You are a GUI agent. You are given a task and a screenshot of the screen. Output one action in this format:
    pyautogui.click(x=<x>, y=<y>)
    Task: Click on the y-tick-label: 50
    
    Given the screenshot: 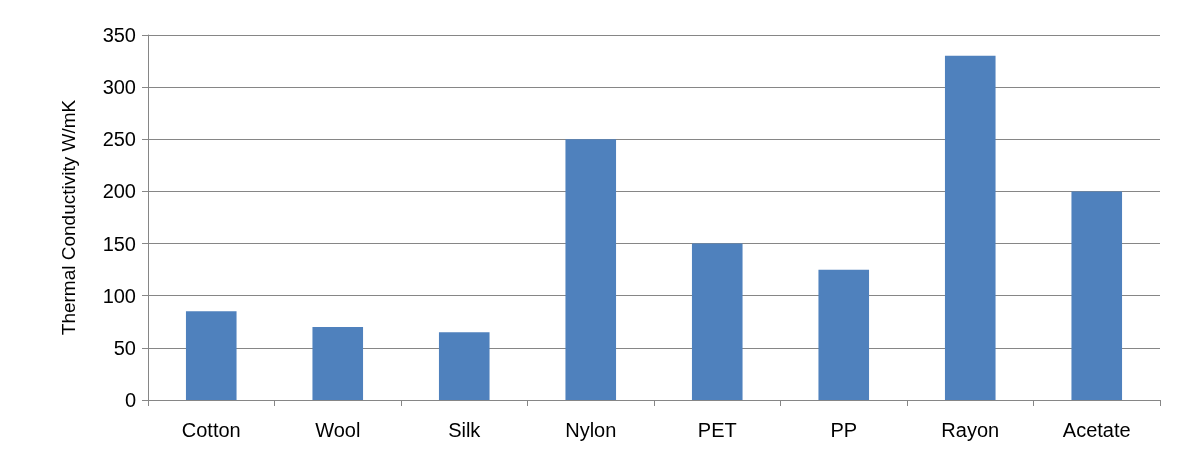 What is the action you would take?
    pyautogui.click(x=124, y=347)
    